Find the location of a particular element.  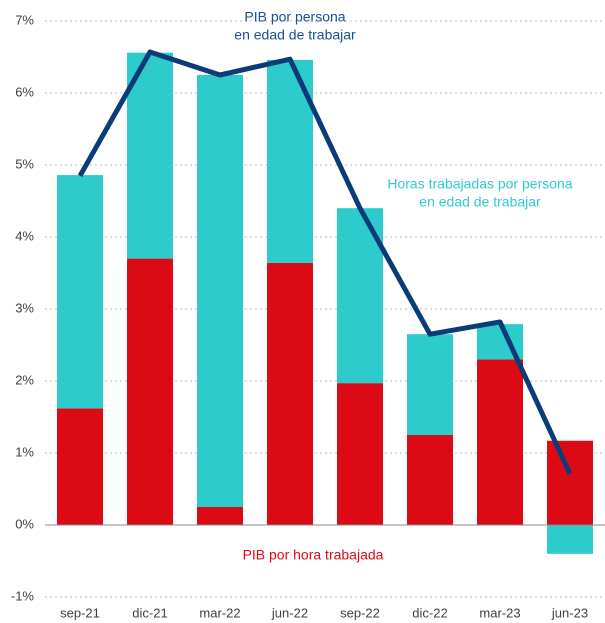

x-tick-label: sep-22 is located at coordinates (360, 612).